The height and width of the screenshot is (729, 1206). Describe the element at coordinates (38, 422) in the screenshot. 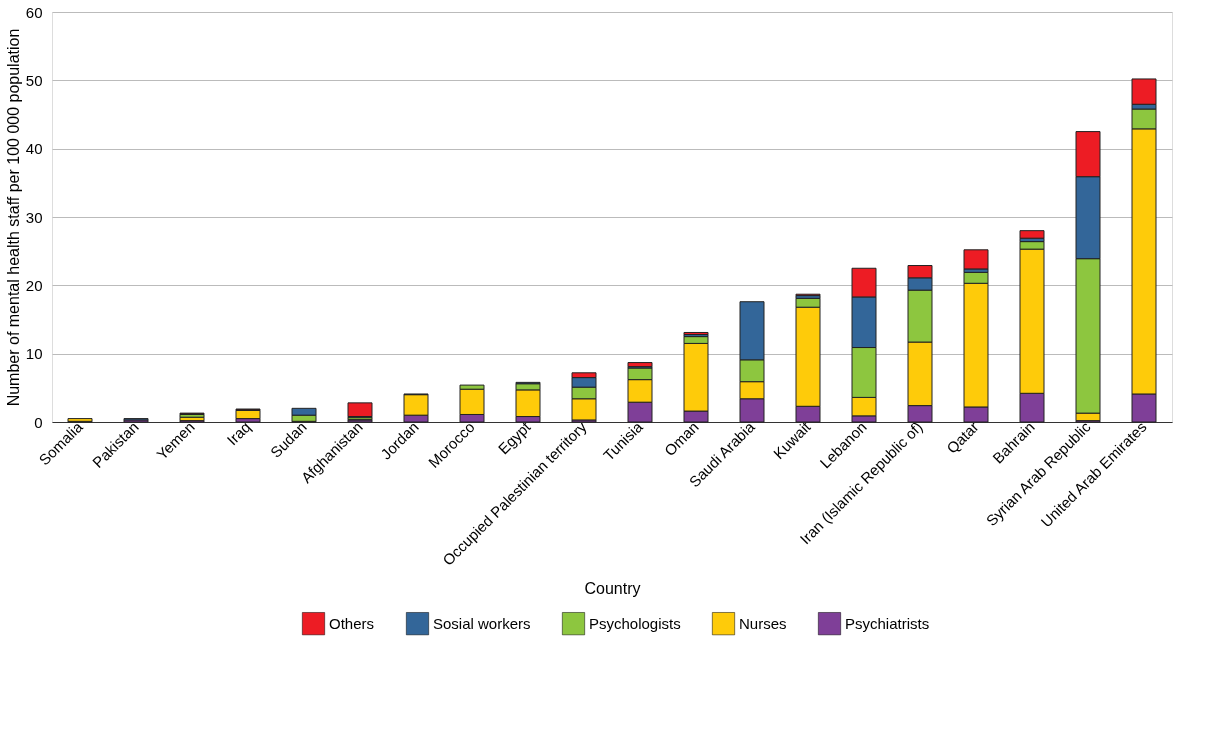

I see `y-tick-label: 0` at that location.